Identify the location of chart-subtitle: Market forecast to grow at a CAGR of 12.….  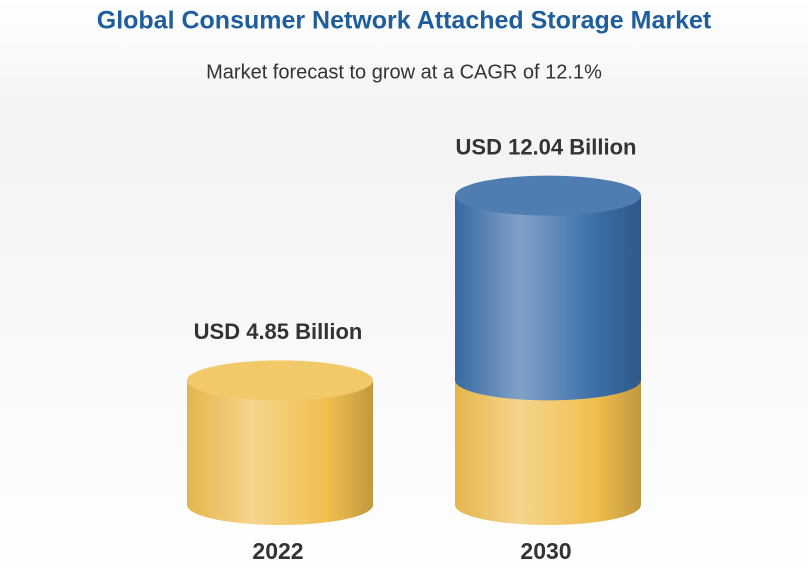
(404, 72).